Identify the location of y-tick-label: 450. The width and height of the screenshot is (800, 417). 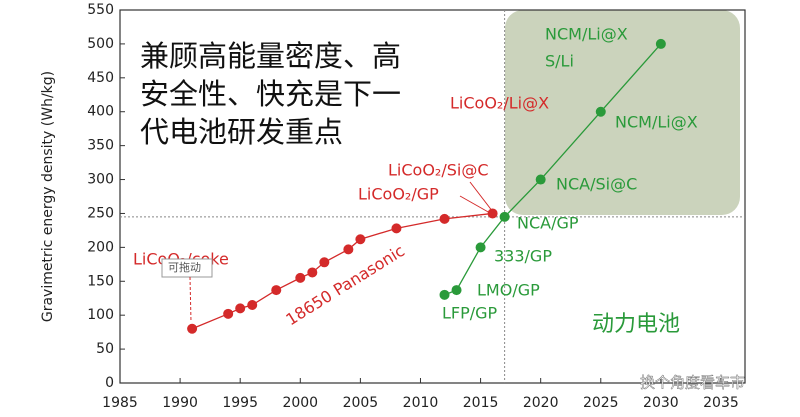
(100, 78).